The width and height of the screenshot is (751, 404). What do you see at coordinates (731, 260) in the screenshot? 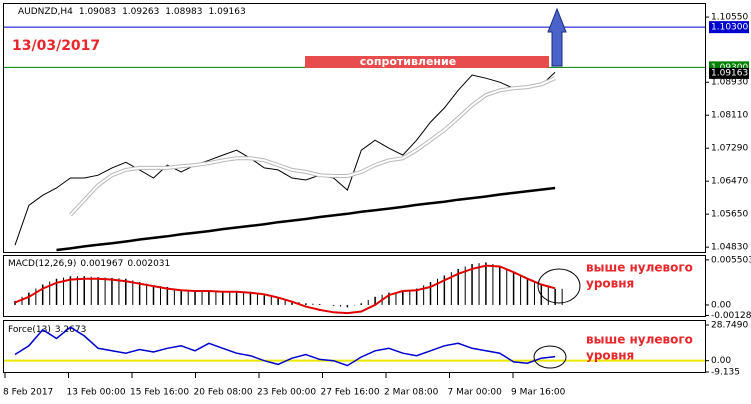
I see `y-tick-label: 0.005503` at bounding box center [731, 260].